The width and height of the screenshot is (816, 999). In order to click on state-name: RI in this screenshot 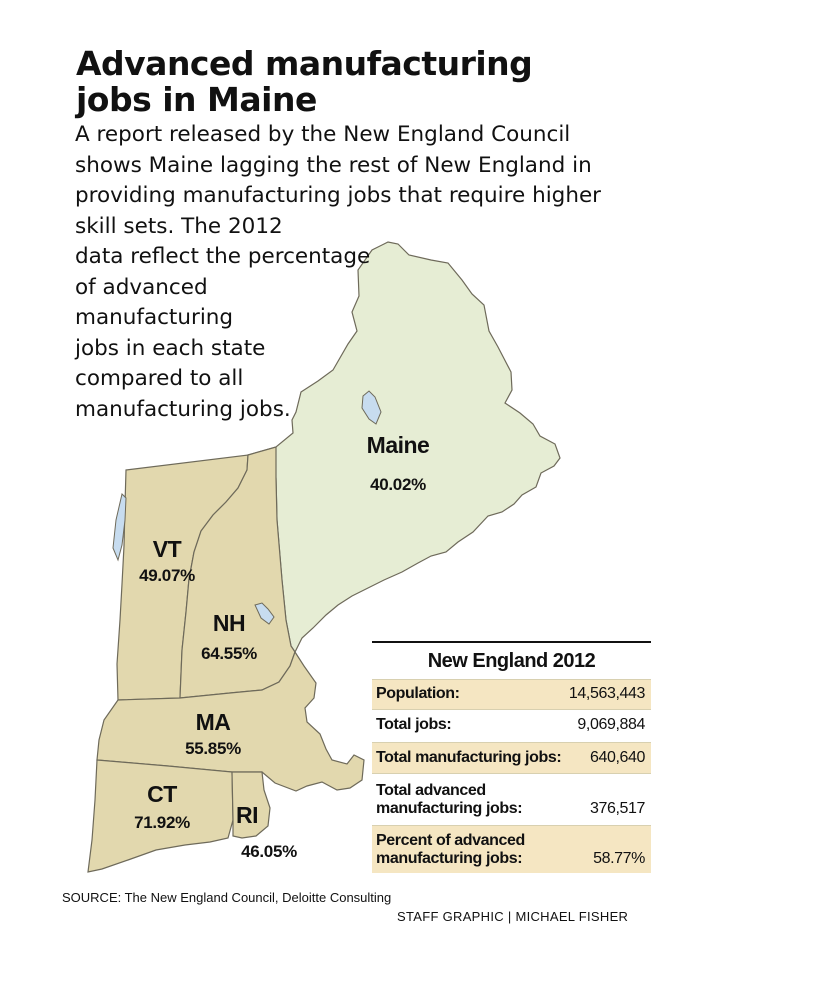, I will do `click(247, 815)`.